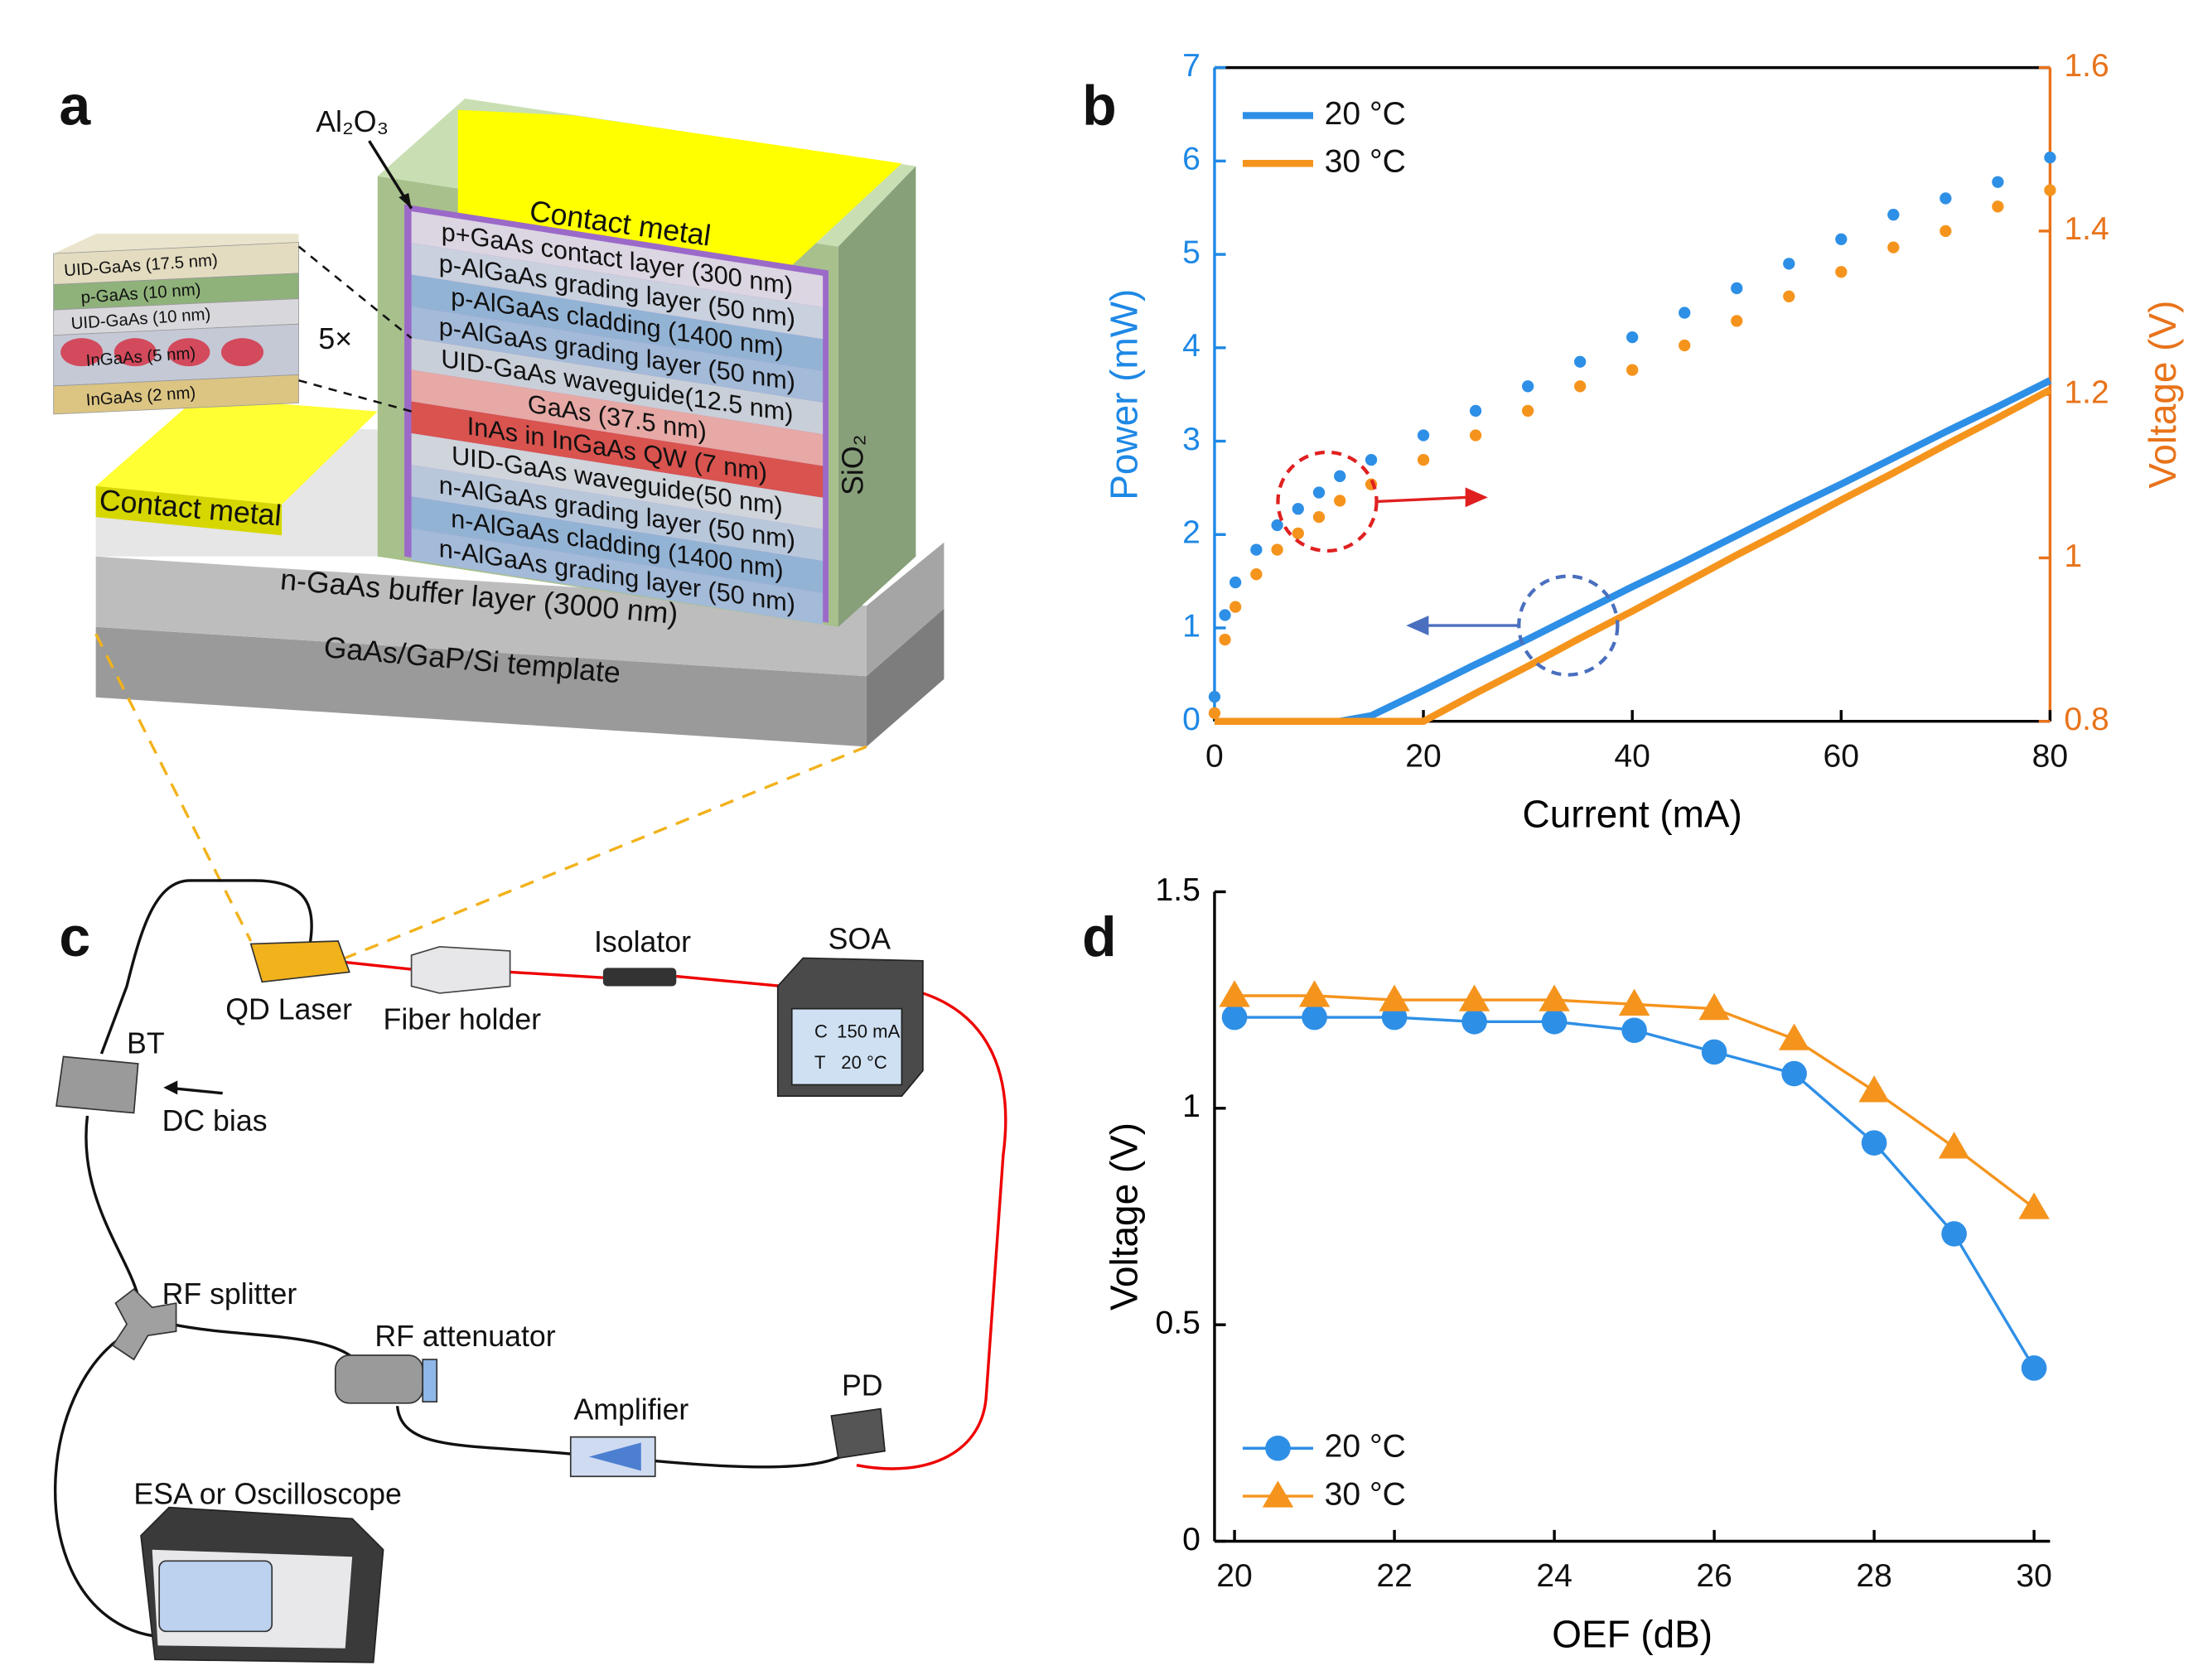 This screenshot has width=2198, height=1680. What do you see at coordinates (1124, 394) in the screenshot?
I see `y-axis-label: Power (mW)` at bounding box center [1124, 394].